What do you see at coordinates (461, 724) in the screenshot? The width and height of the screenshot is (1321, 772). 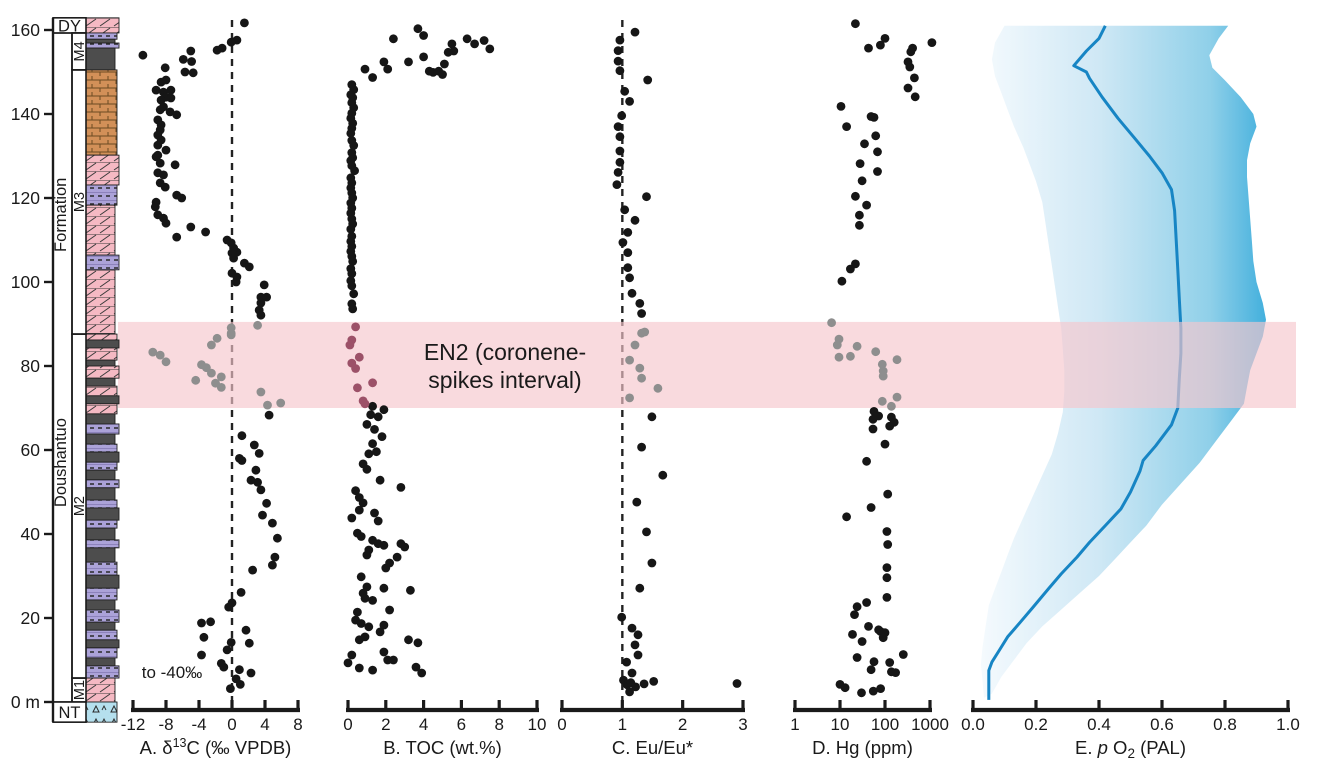 I see `axis-tick-label: 6` at bounding box center [461, 724].